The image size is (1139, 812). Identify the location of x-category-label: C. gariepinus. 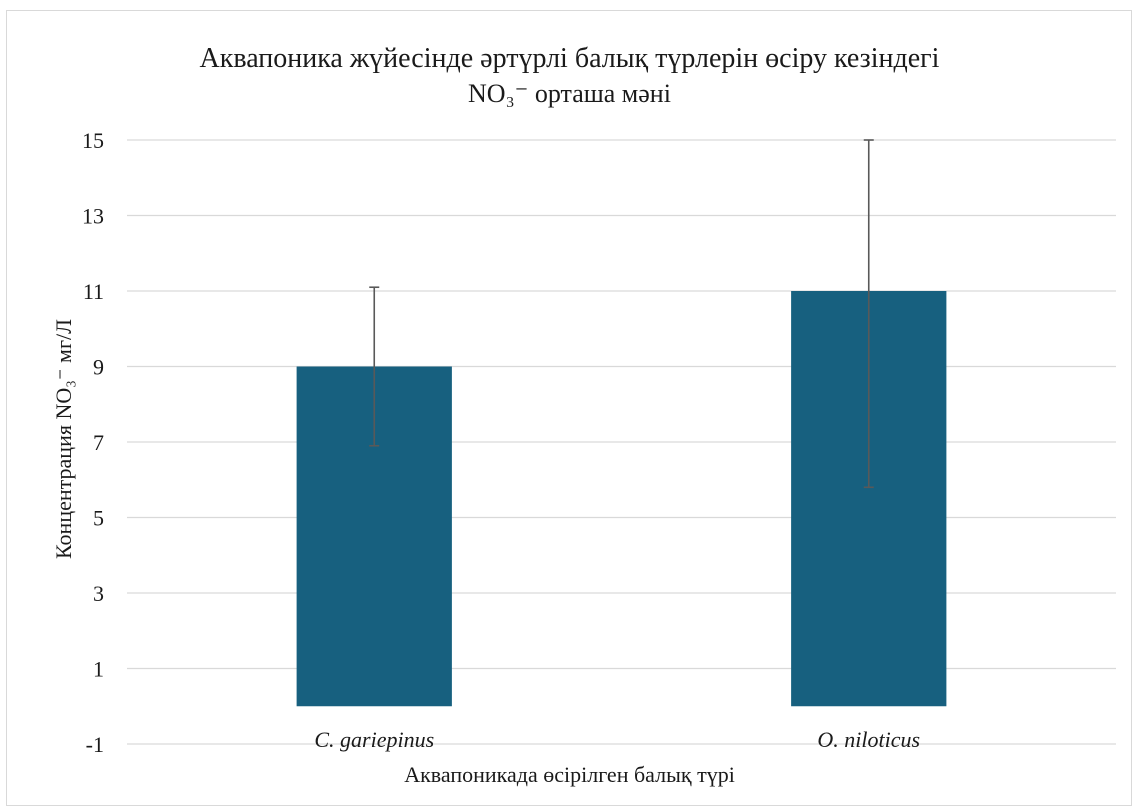
(374, 739).